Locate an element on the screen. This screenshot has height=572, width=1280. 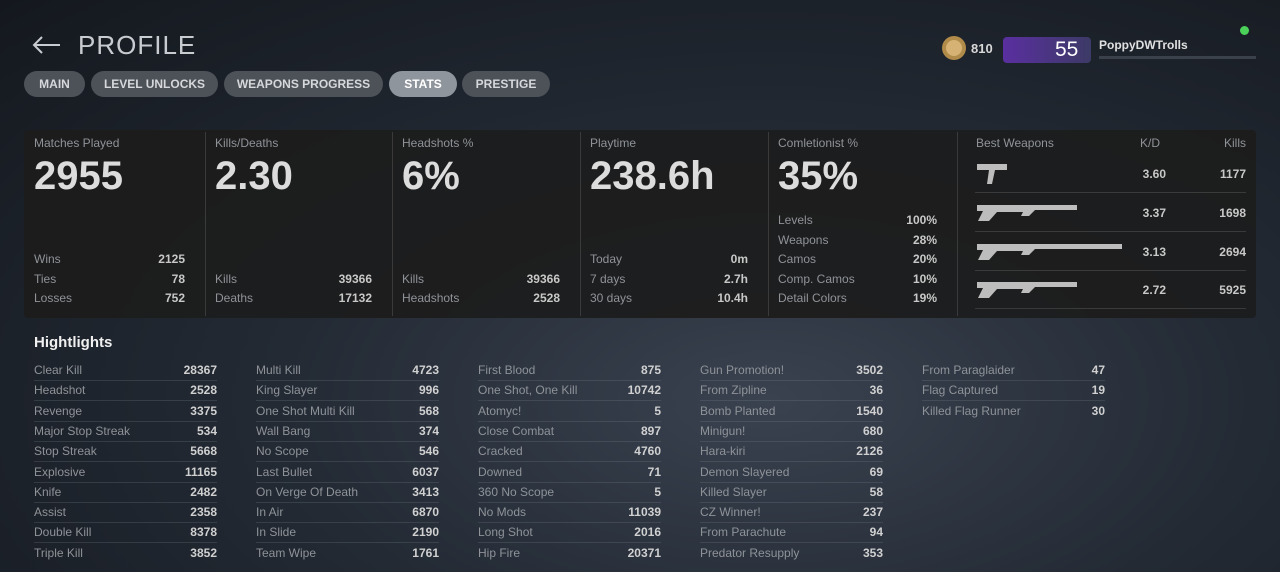
highlight-value: 47 is located at coordinates (1098, 370).